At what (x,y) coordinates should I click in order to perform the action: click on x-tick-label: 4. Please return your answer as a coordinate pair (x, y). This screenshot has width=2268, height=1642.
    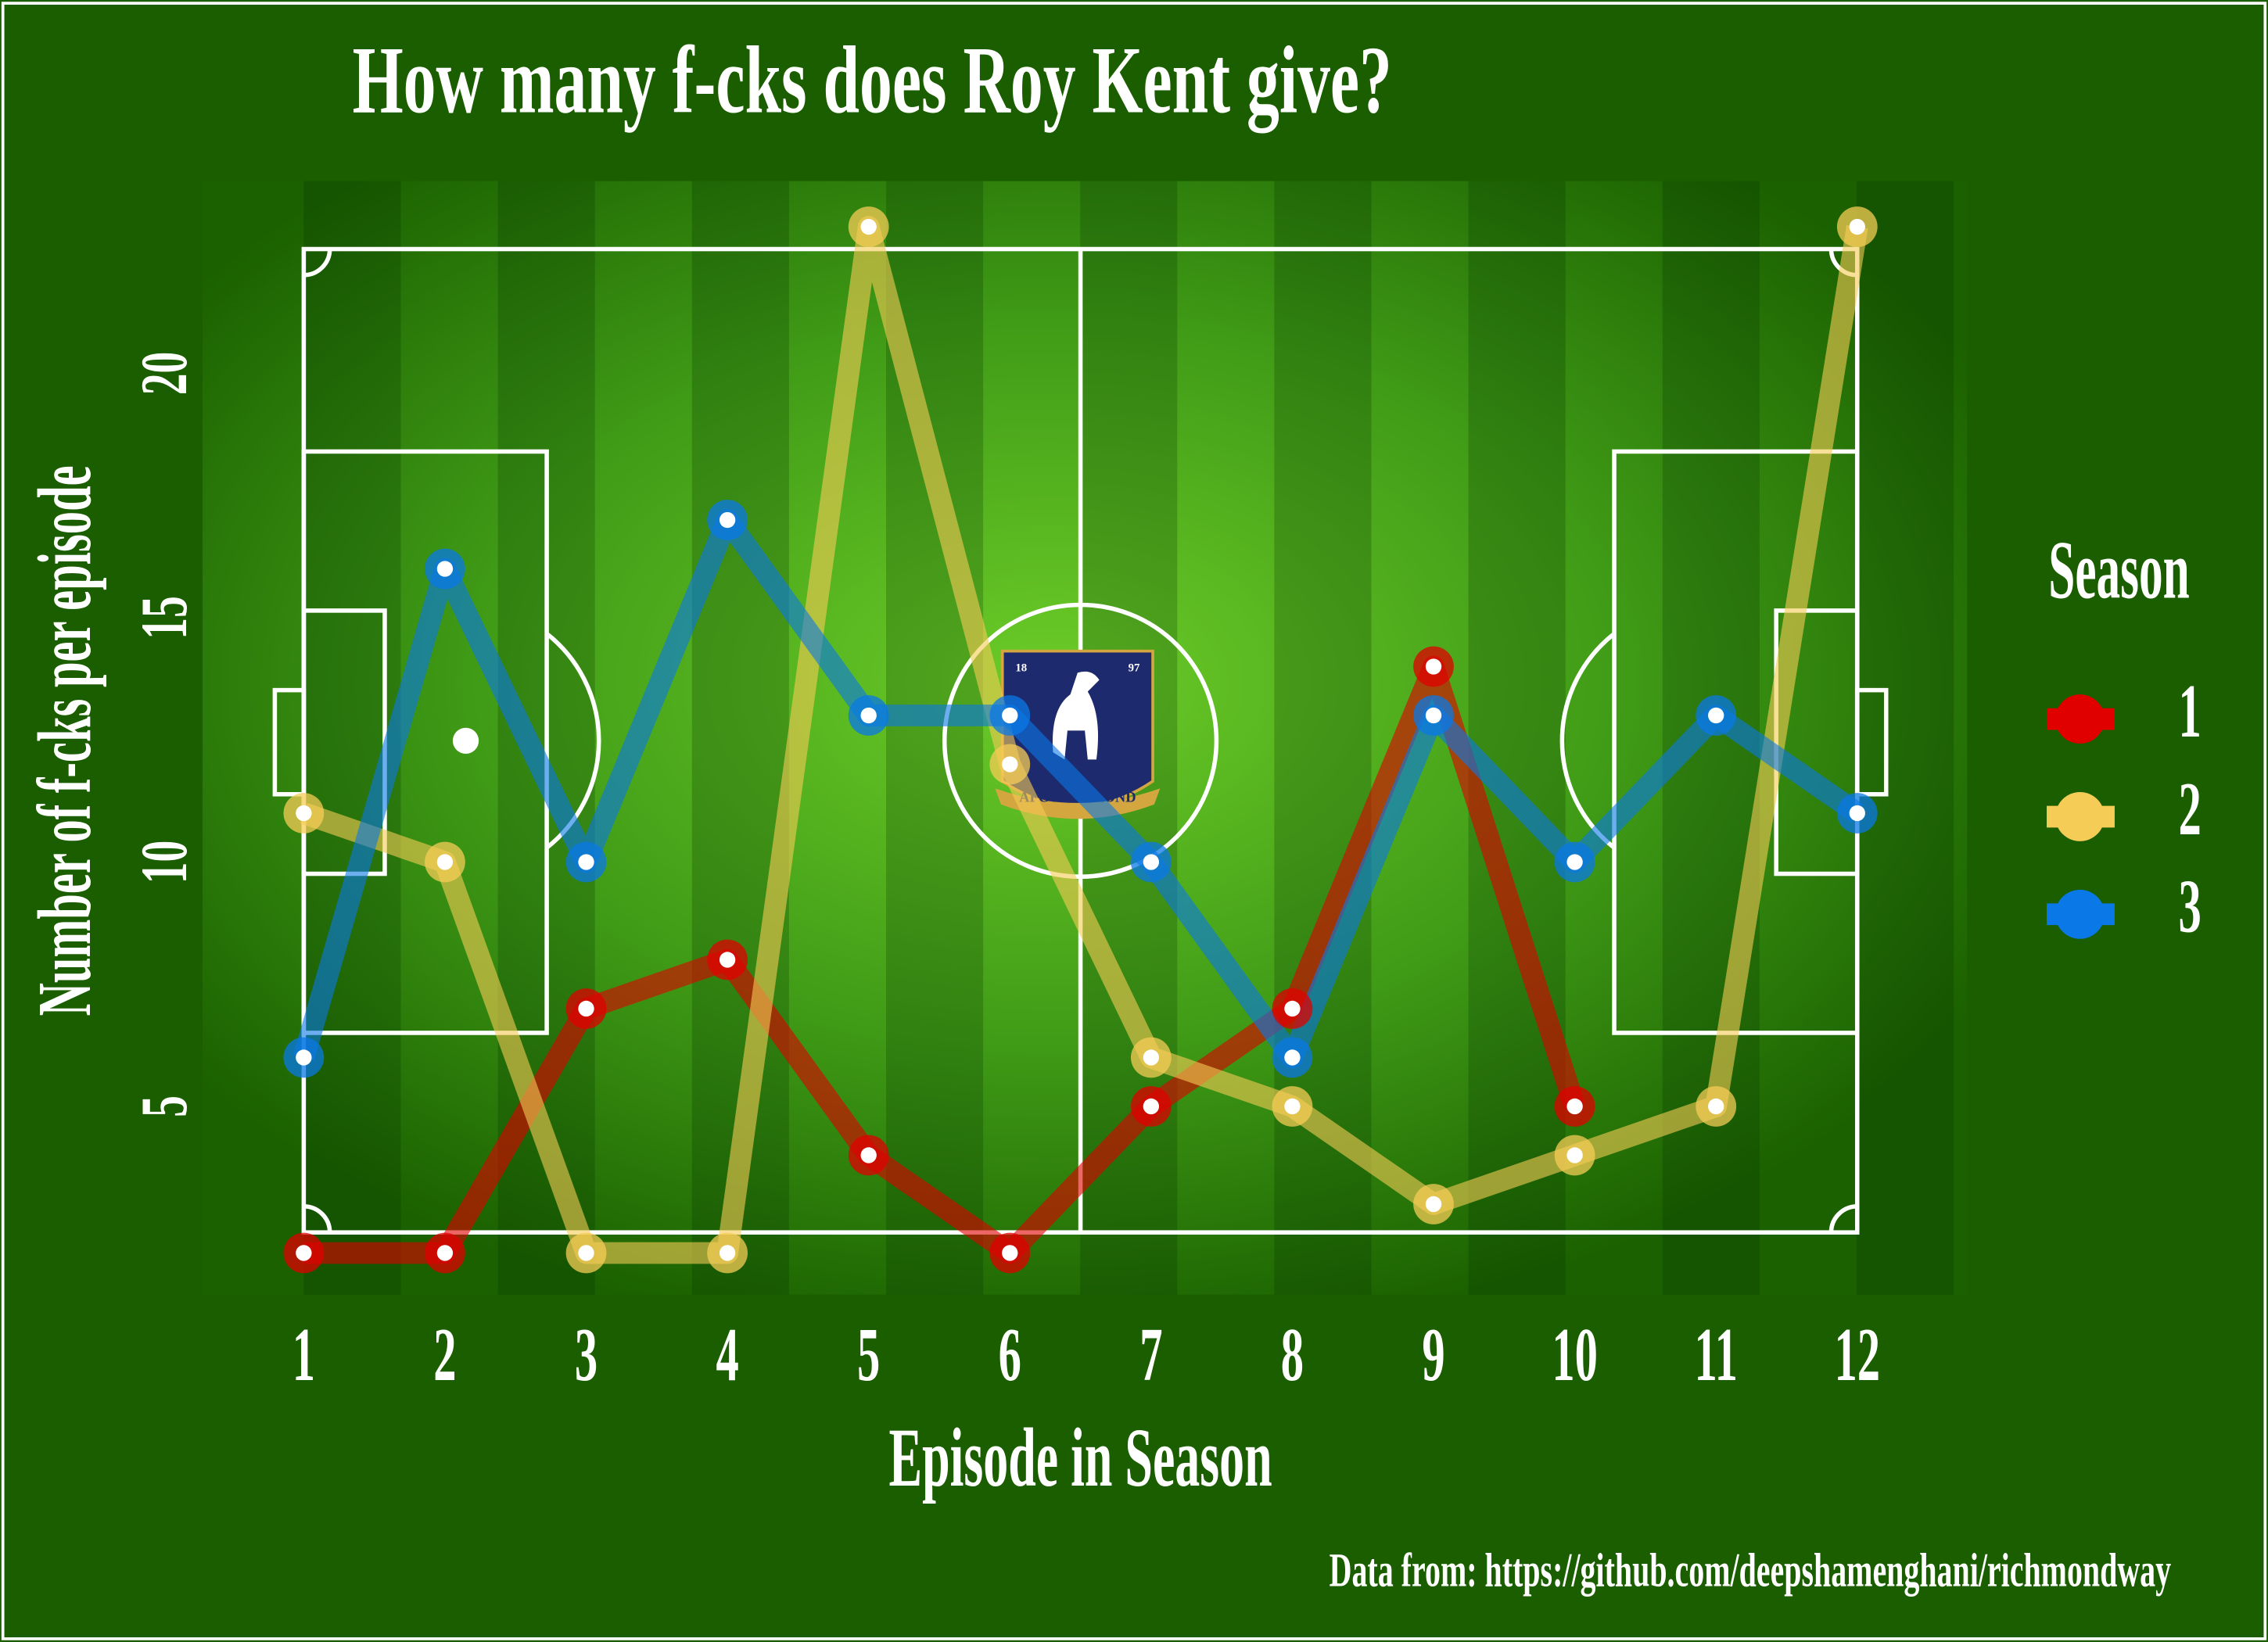
    Looking at the image, I should click on (727, 1355).